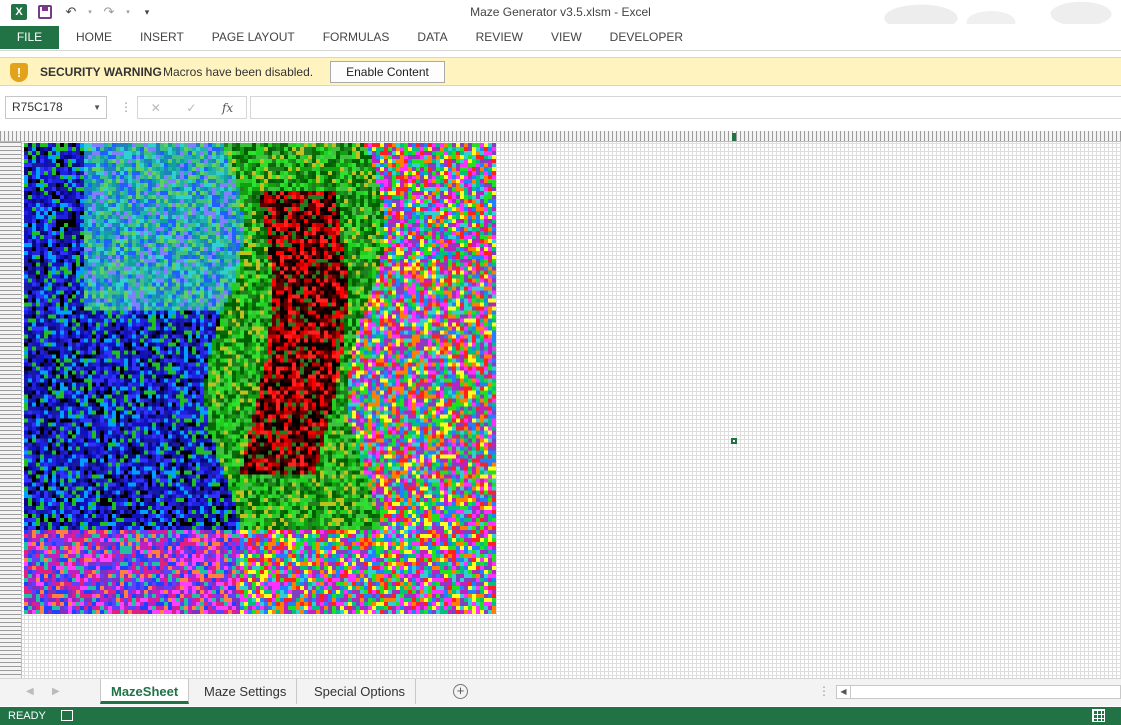 This screenshot has width=1121, height=725. I want to click on enter-icon: ✓, so click(191, 107).